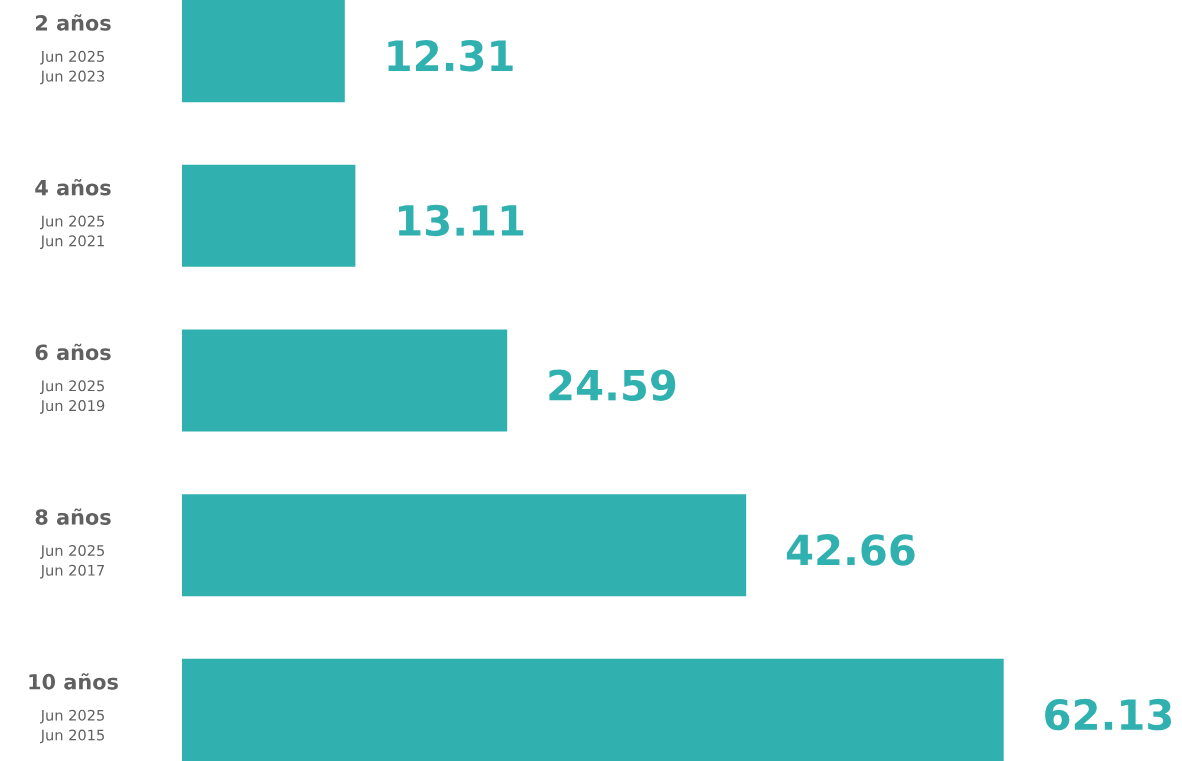 This screenshot has width=1182, height=761. What do you see at coordinates (1108, 714) in the screenshot?
I see `data-label: 62.13` at bounding box center [1108, 714].